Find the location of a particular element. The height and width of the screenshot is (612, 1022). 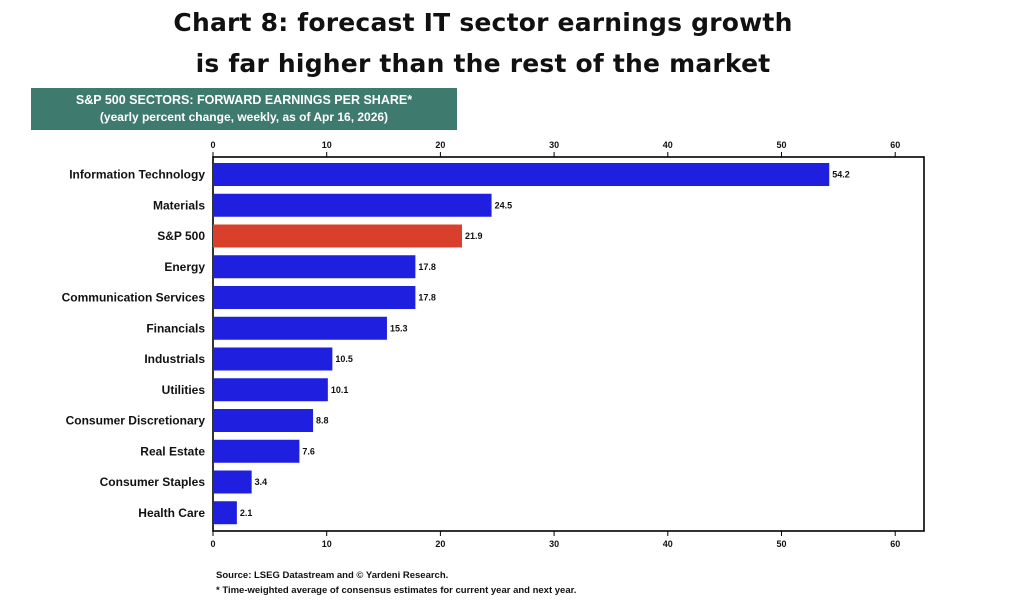

value-label: 8.8 is located at coordinates (322, 421).